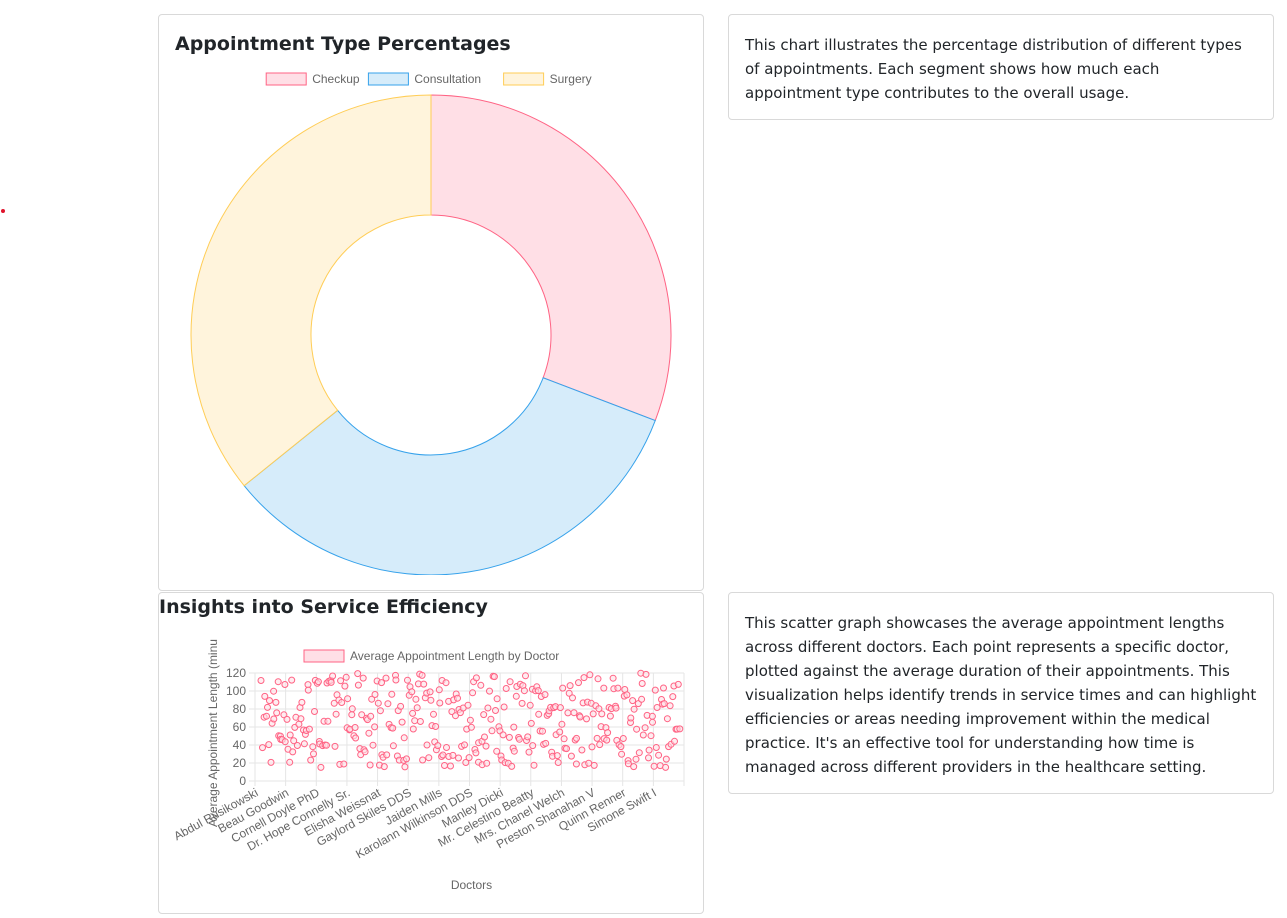  Describe the element at coordinates (449, 476) in the screenshot. I see `donut-slice-consultation` at that location.